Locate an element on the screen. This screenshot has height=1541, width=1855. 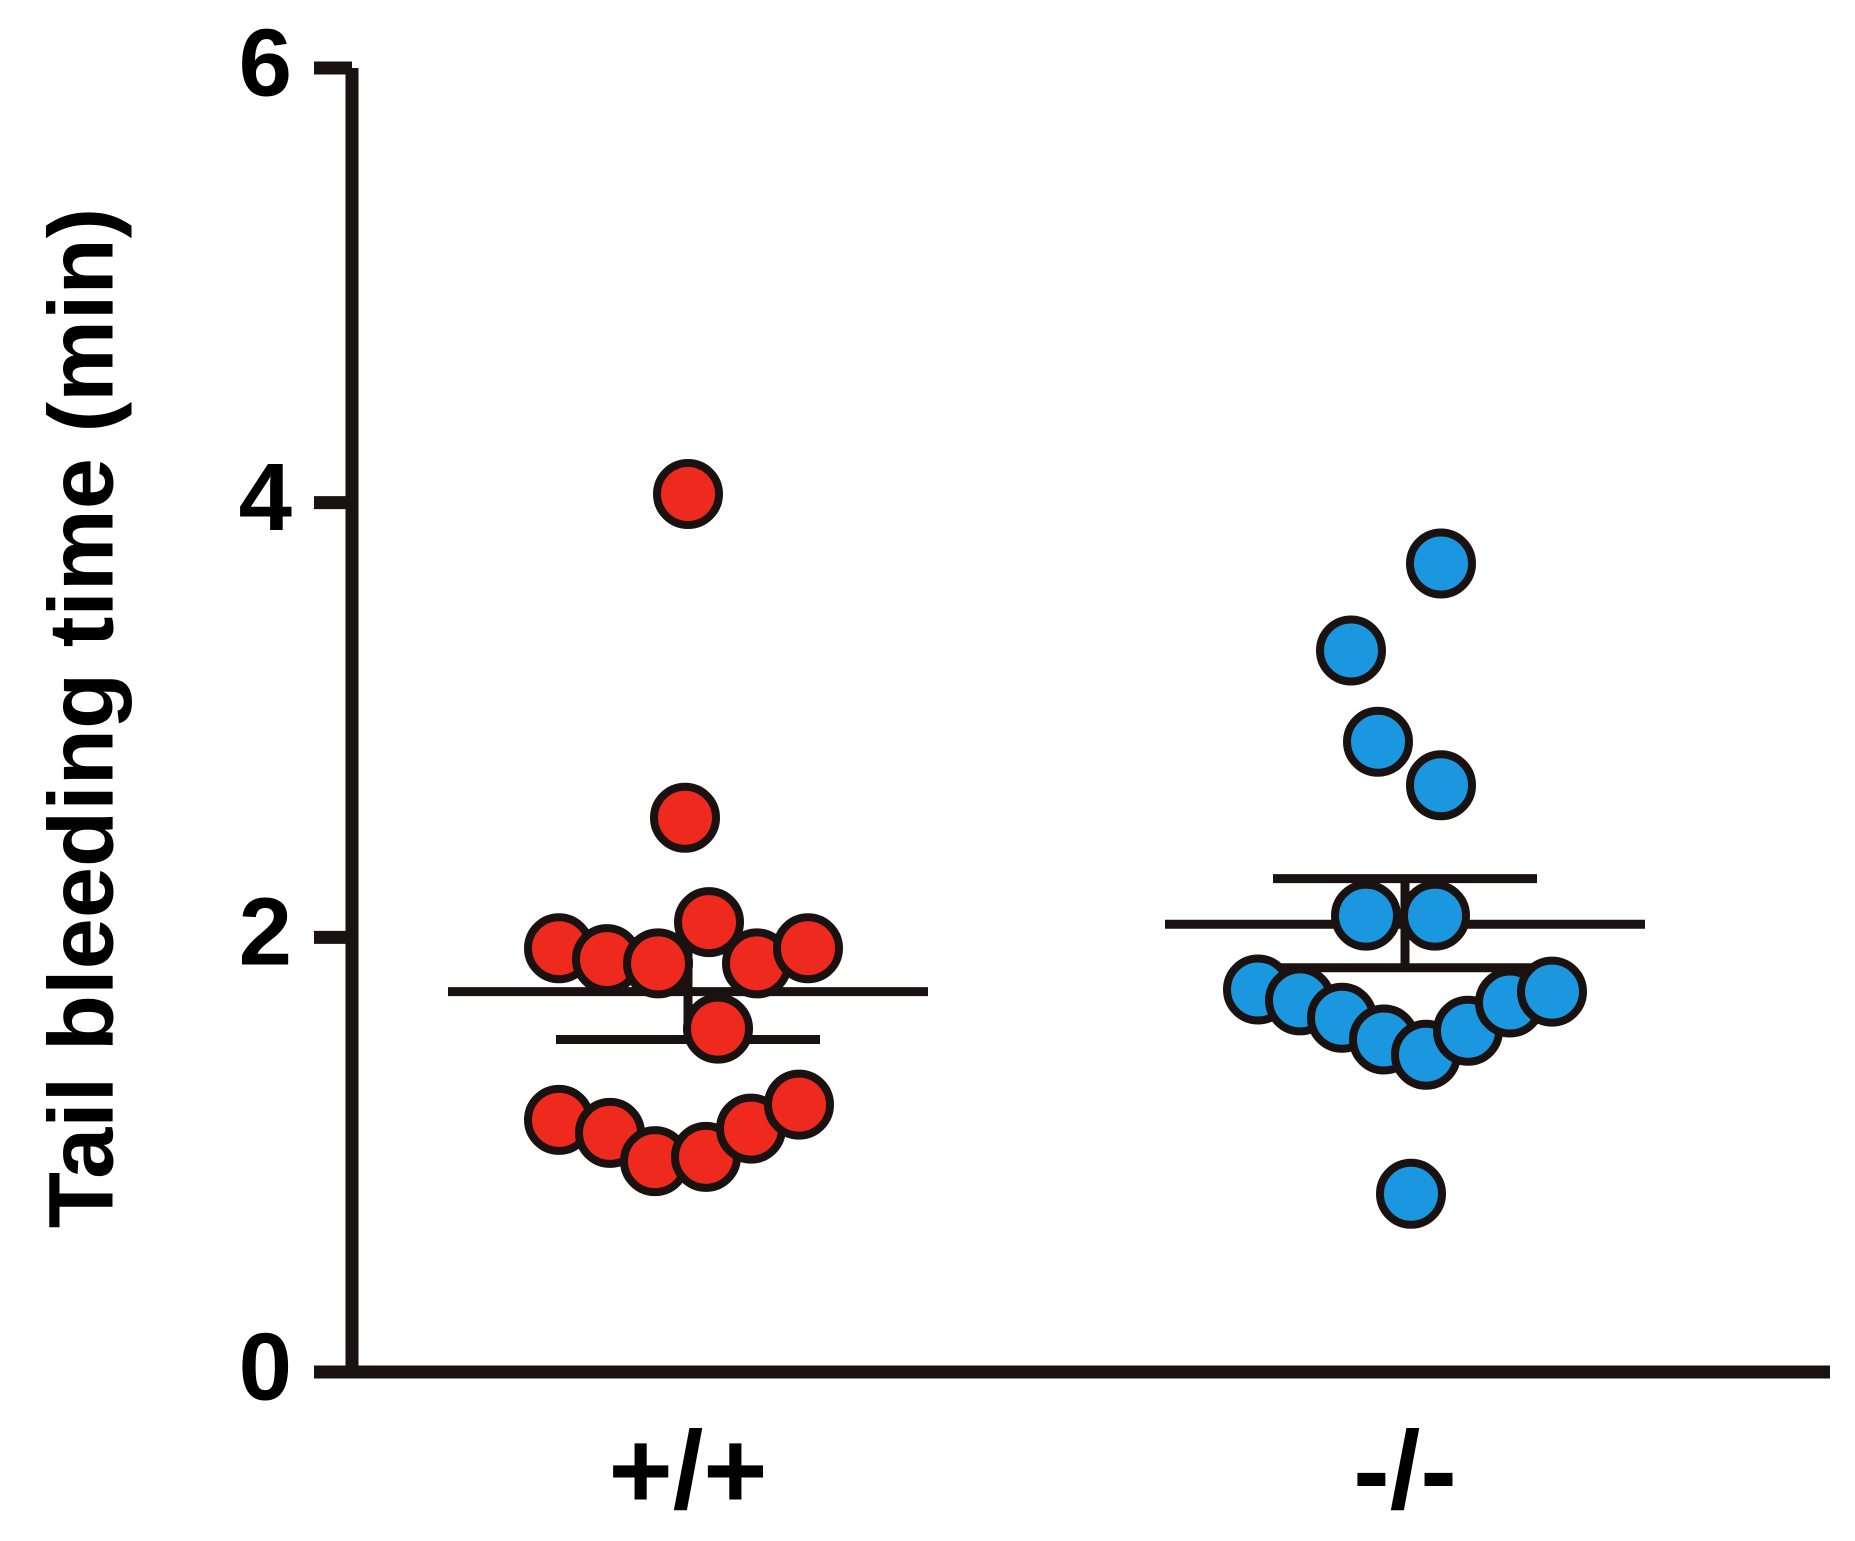
y-axis-title: Tail bleeding time (min) is located at coordinates (81, 718).